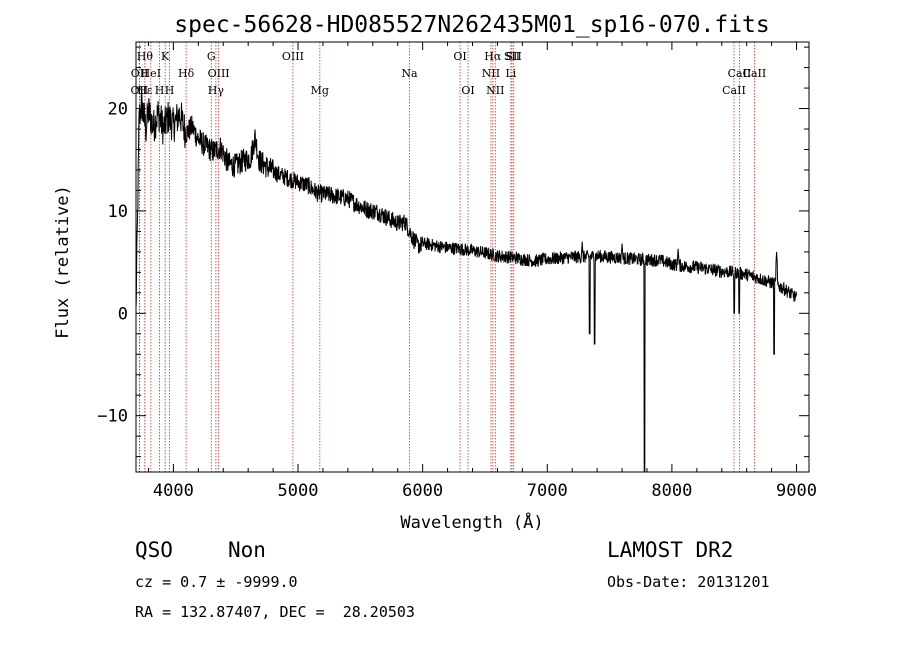  What do you see at coordinates (123, 314) in the screenshot?
I see `y-tick-label: 0` at bounding box center [123, 314].